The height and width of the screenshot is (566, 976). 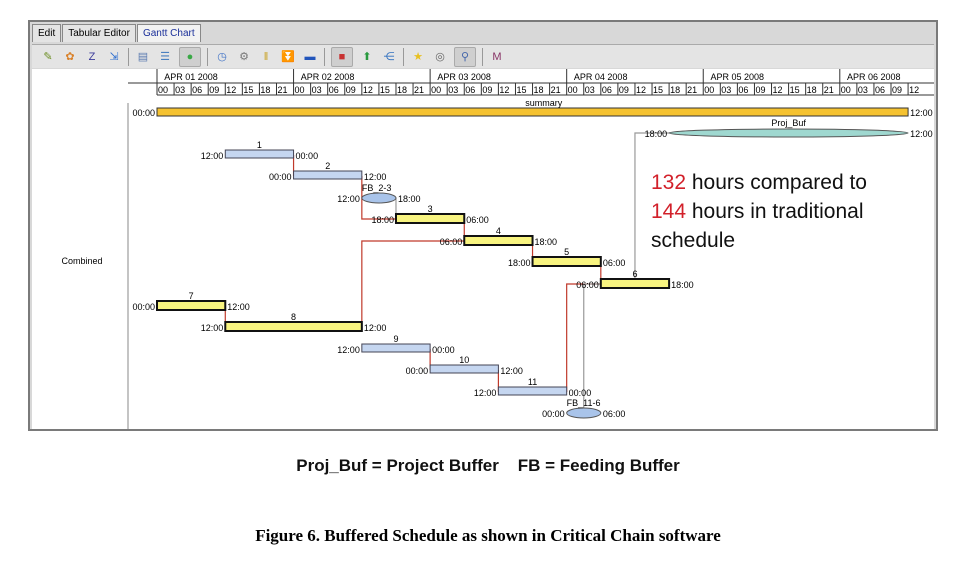 What do you see at coordinates (70, 57) in the screenshot?
I see `color-icon: ✿` at bounding box center [70, 57].